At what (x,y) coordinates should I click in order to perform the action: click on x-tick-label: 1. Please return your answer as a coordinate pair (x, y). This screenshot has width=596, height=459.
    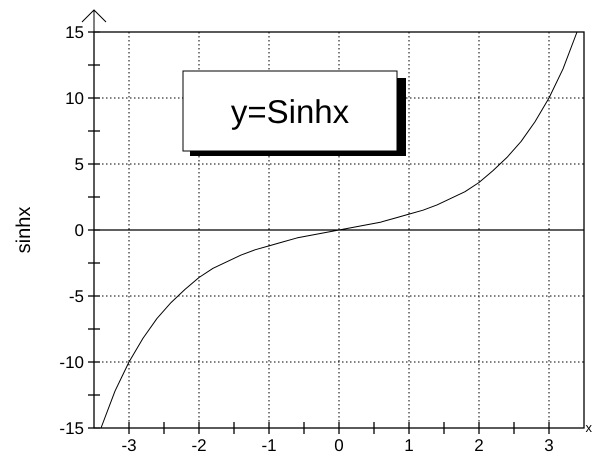
    Looking at the image, I should click on (409, 445).